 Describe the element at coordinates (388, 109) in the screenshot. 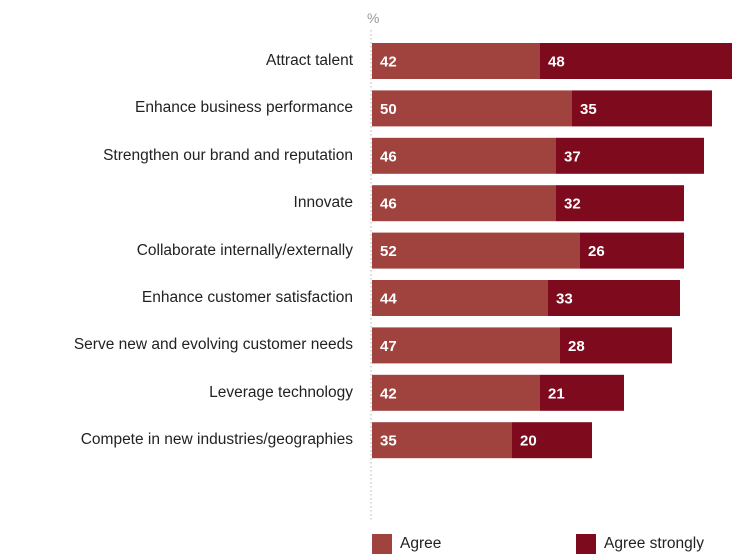

I see `data-label: 50` at that location.